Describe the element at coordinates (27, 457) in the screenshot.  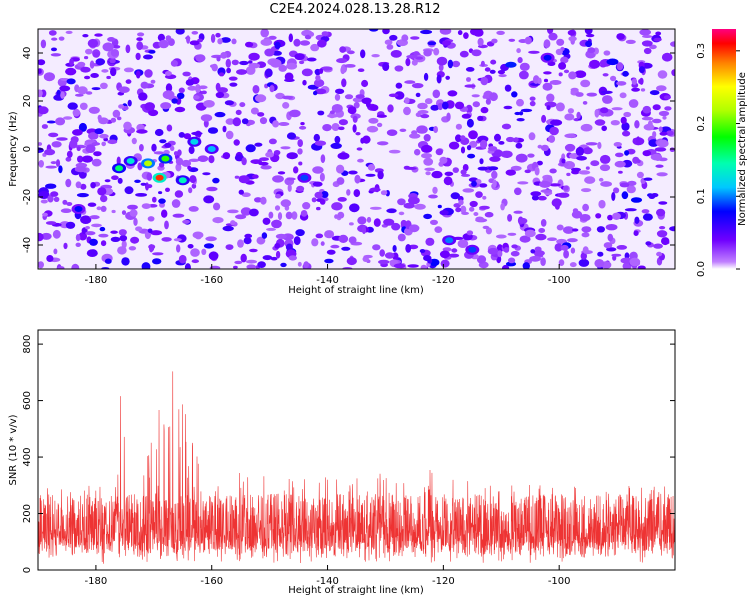
I see `y-tick-label: 400` at that location.